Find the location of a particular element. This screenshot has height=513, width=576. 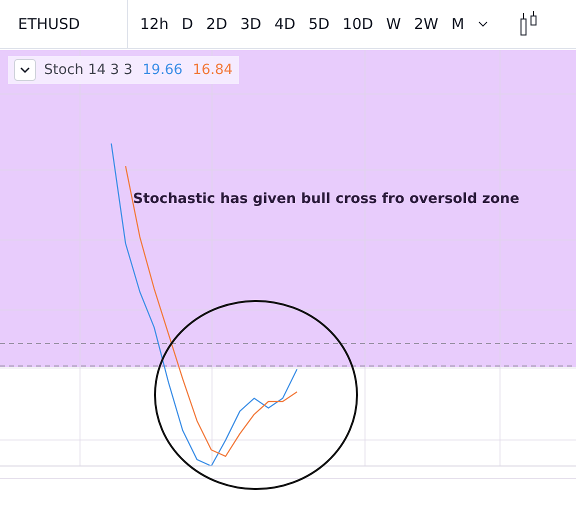

text: 2W is located at coordinates (426, 24).